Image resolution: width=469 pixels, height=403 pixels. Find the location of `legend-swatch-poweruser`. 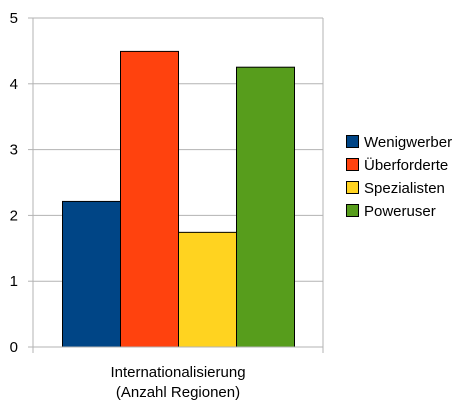

legend-swatch-poweruser is located at coordinates (352, 210).